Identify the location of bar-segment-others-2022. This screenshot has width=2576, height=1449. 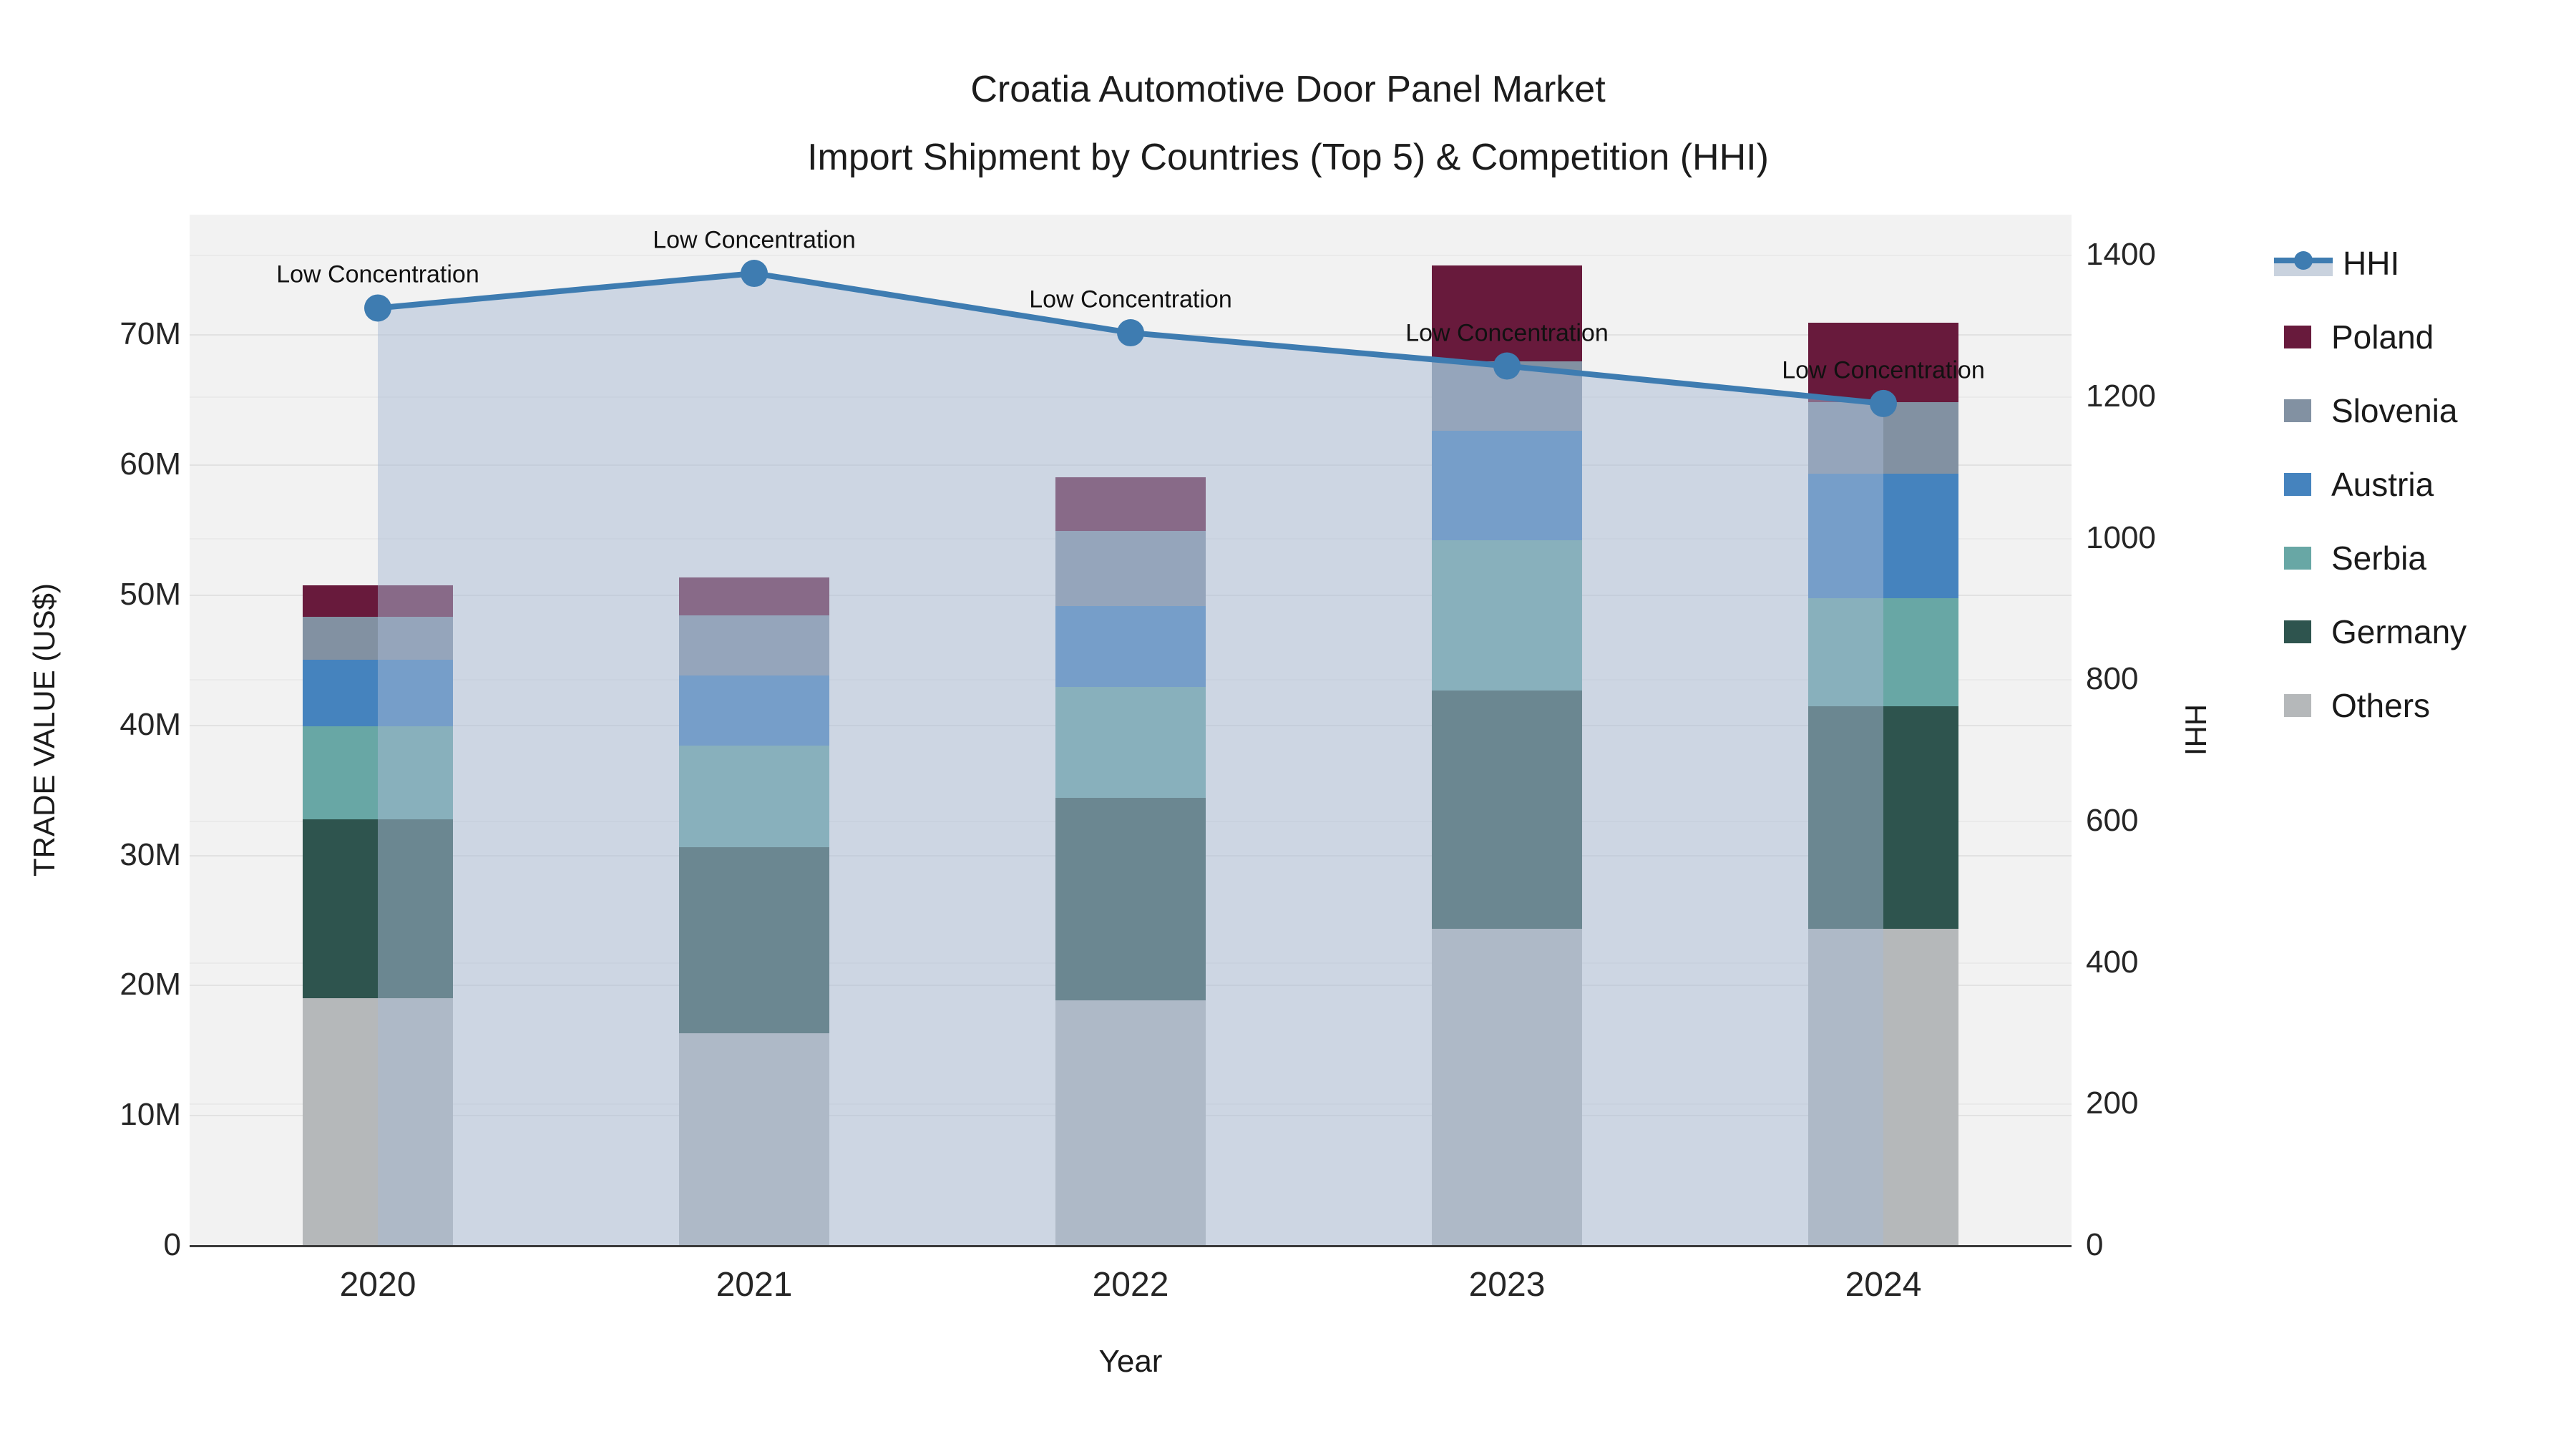
(1130, 1122).